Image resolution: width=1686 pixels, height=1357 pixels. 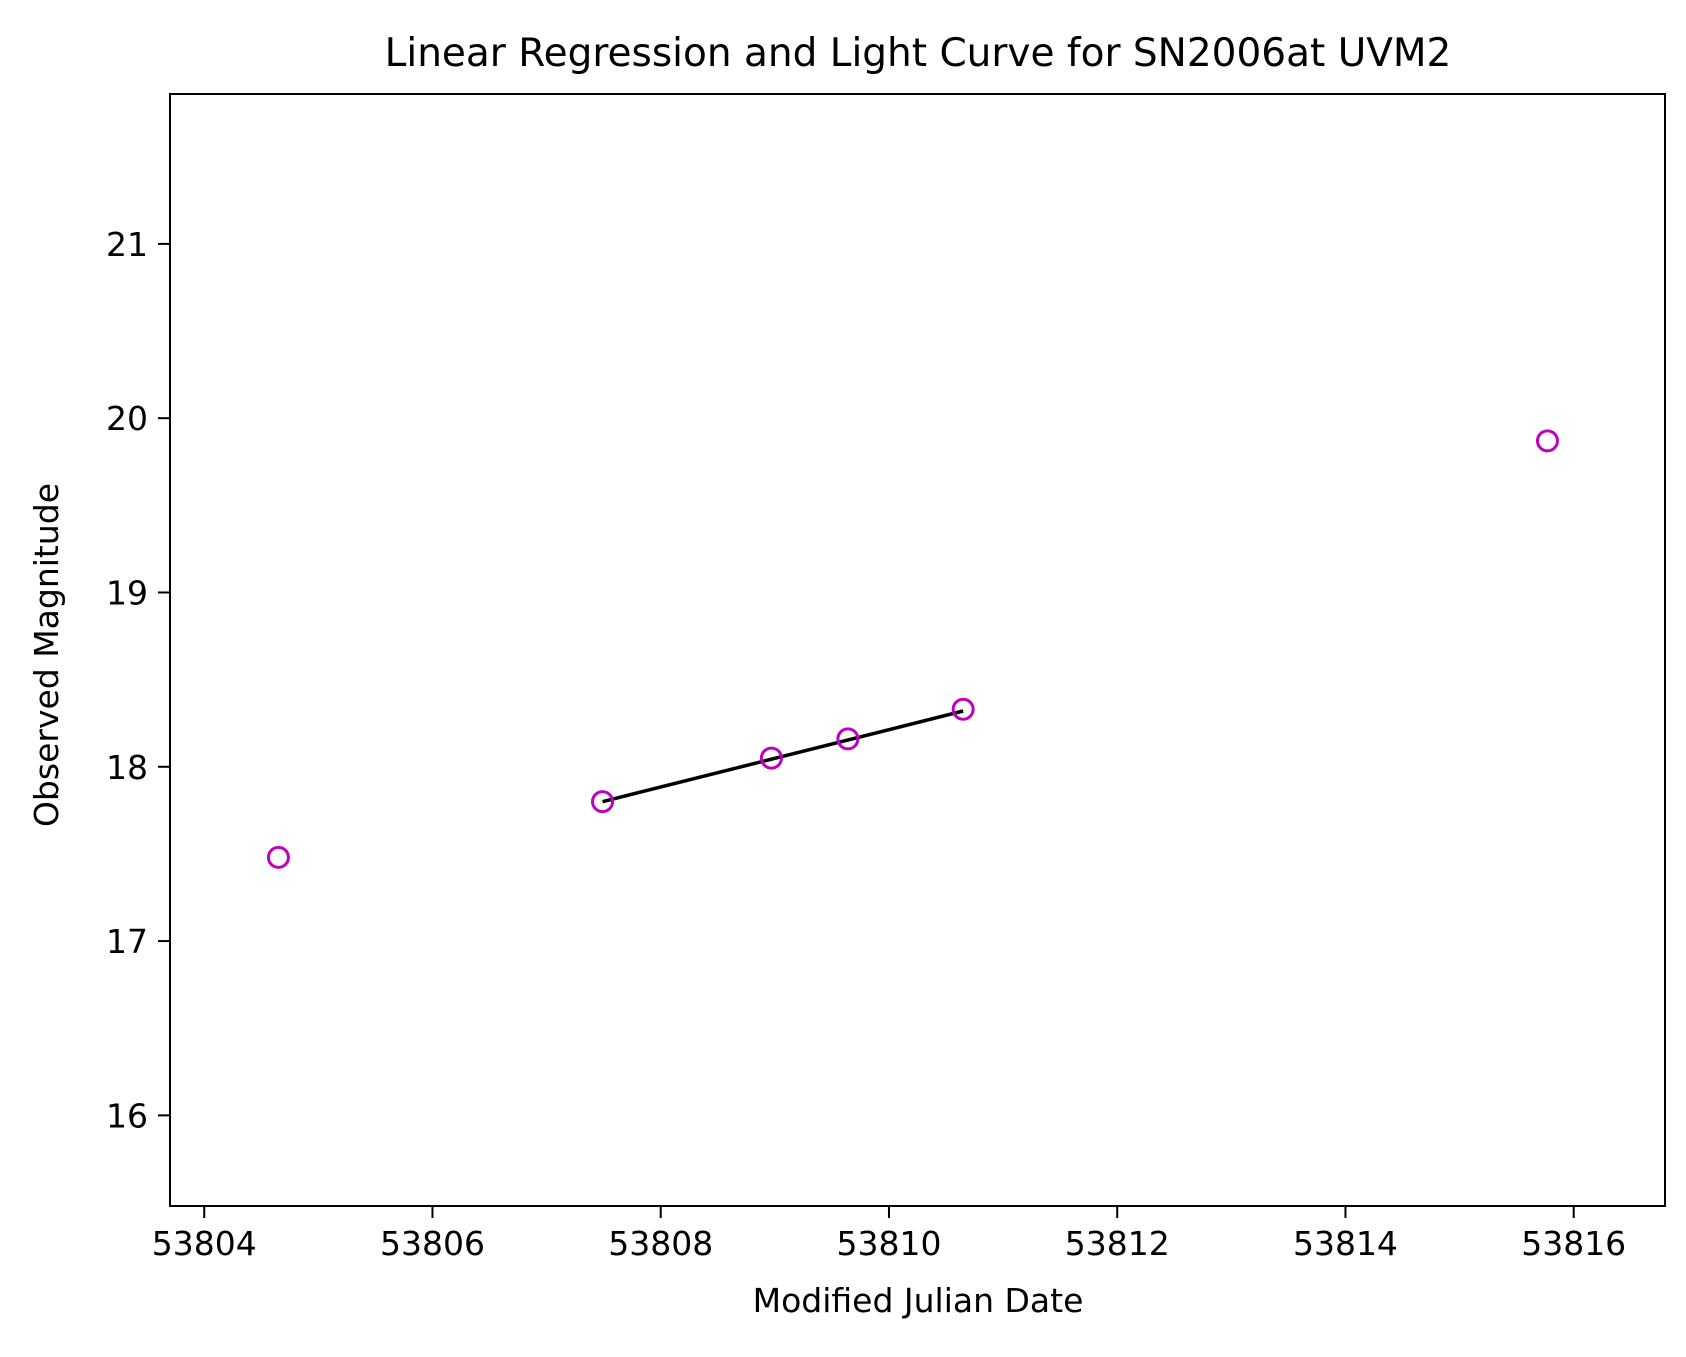 I want to click on y-axis-label: Observed Magnitude, so click(x=46, y=655).